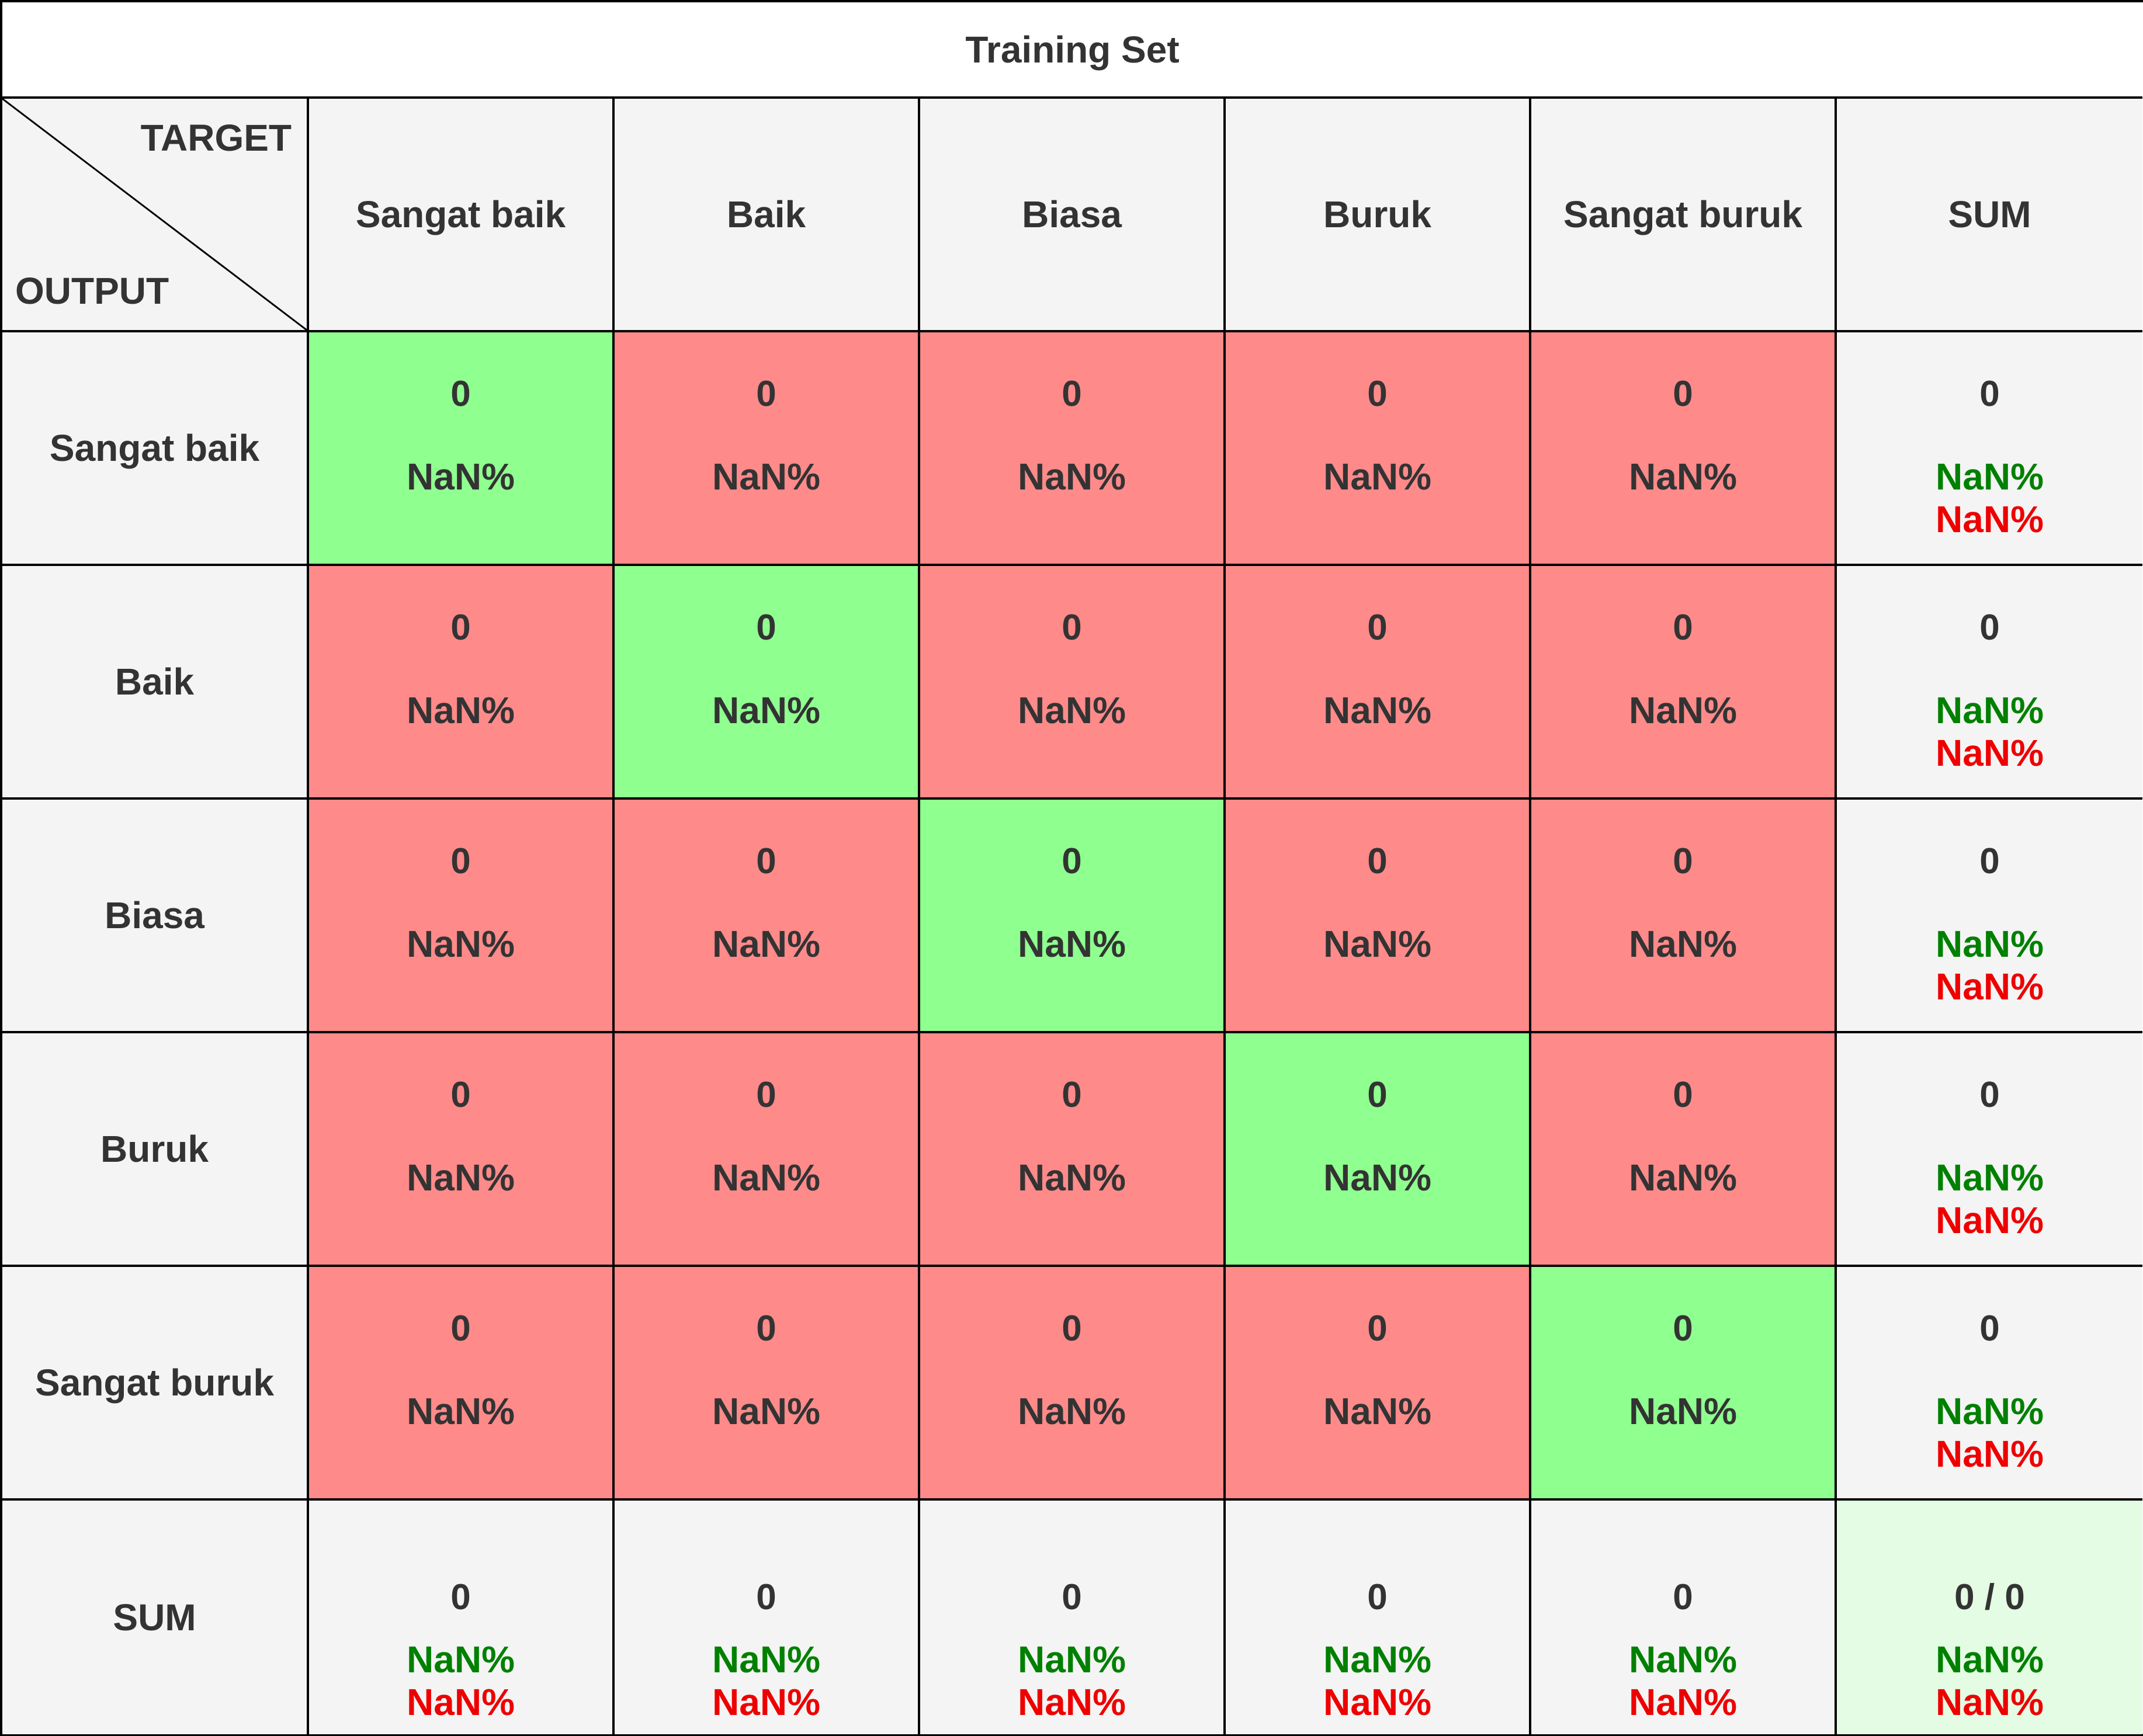  What do you see at coordinates (1989, 1618) in the screenshot?
I see `grand-total-cell: 0 / 0 NaN% NaN%` at bounding box center [1989, 1618].